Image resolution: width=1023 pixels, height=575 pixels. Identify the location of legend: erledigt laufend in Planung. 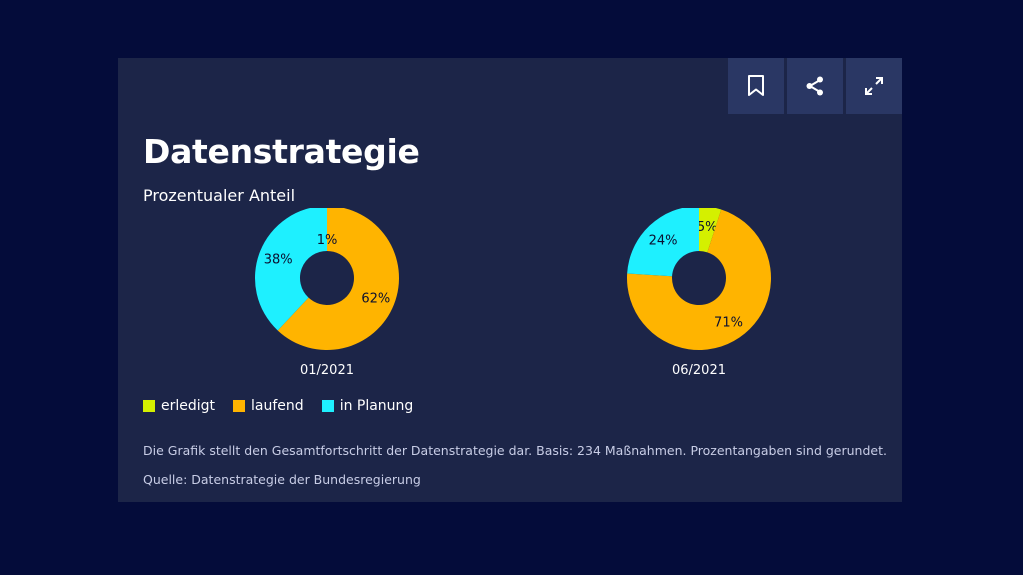
(278, 406).